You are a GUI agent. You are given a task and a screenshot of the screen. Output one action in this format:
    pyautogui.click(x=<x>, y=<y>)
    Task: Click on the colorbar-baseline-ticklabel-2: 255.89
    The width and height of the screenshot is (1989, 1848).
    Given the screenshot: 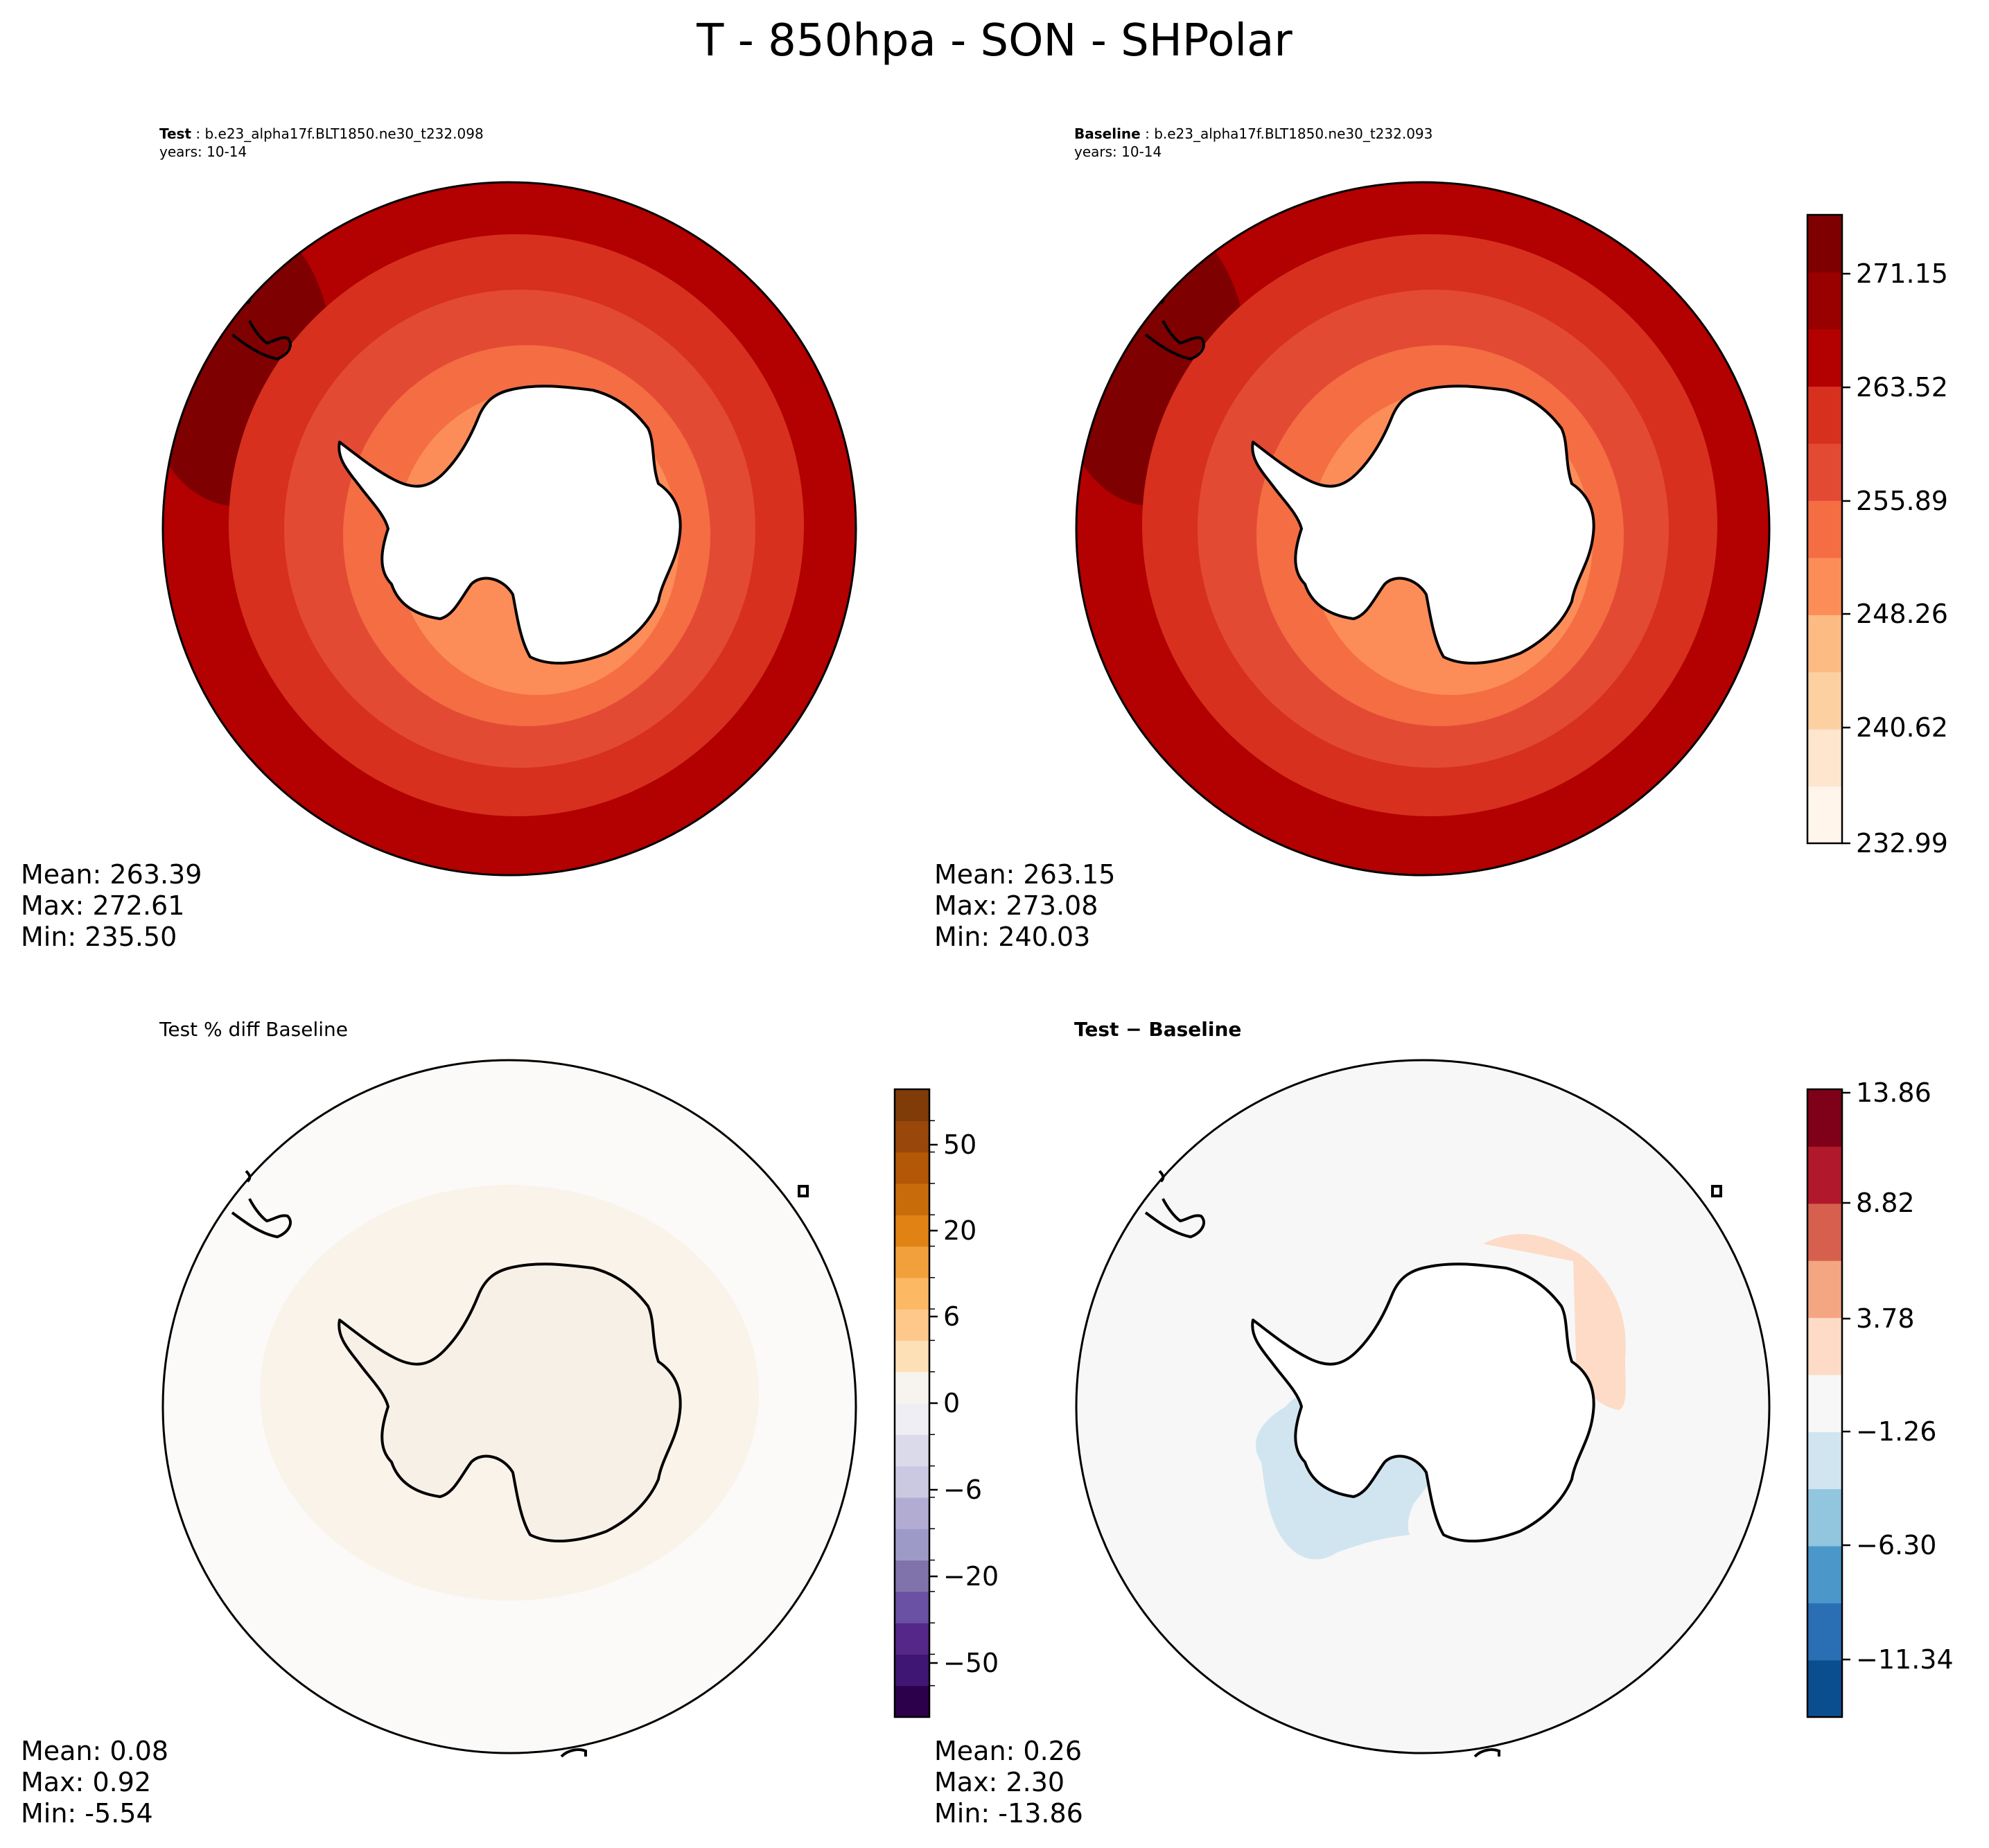 What is the action you would take?
    pyautogui.click(x=1902, y=501)
    